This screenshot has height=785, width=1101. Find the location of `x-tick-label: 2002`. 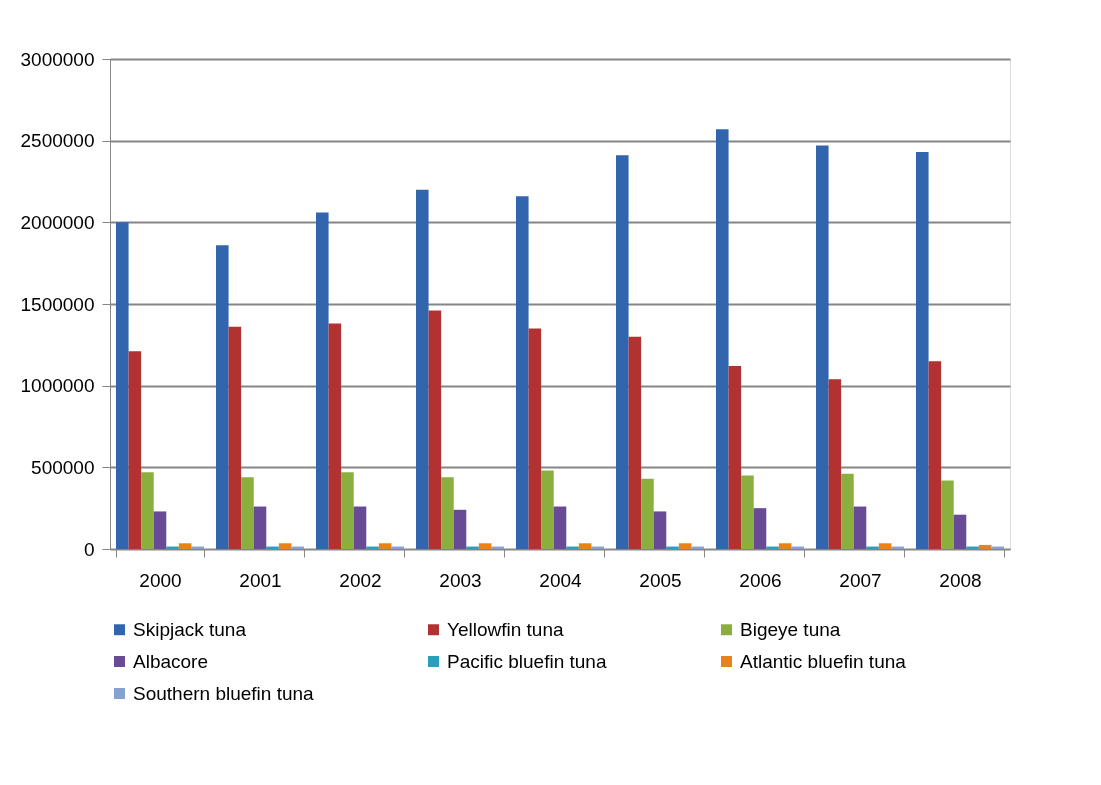

x-tick-label: 2002 is located at coordinates (360, 580).